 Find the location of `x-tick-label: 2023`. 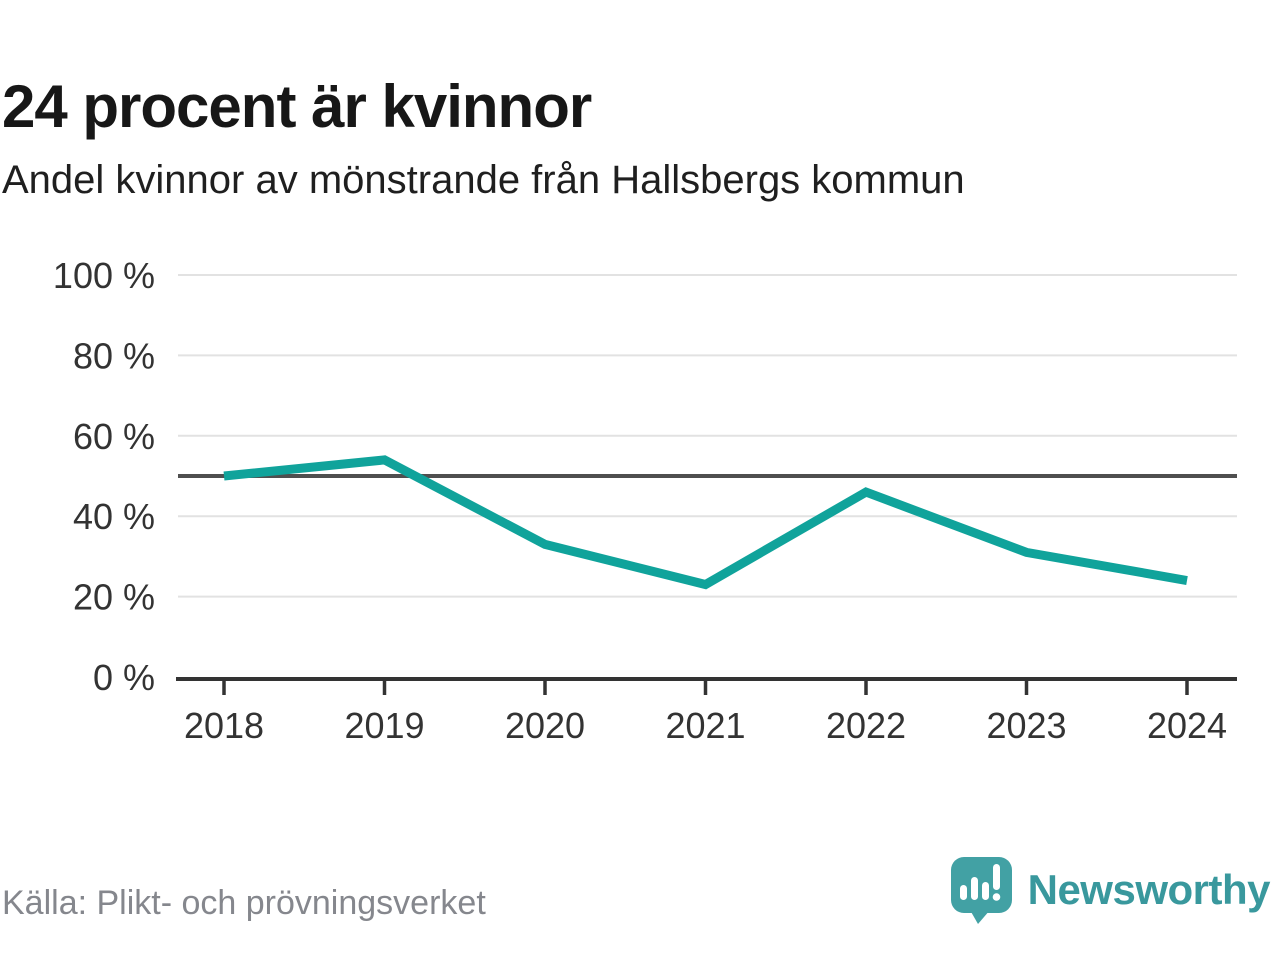

x-tick-label: 2023 is located at coordinates (1026, 725).